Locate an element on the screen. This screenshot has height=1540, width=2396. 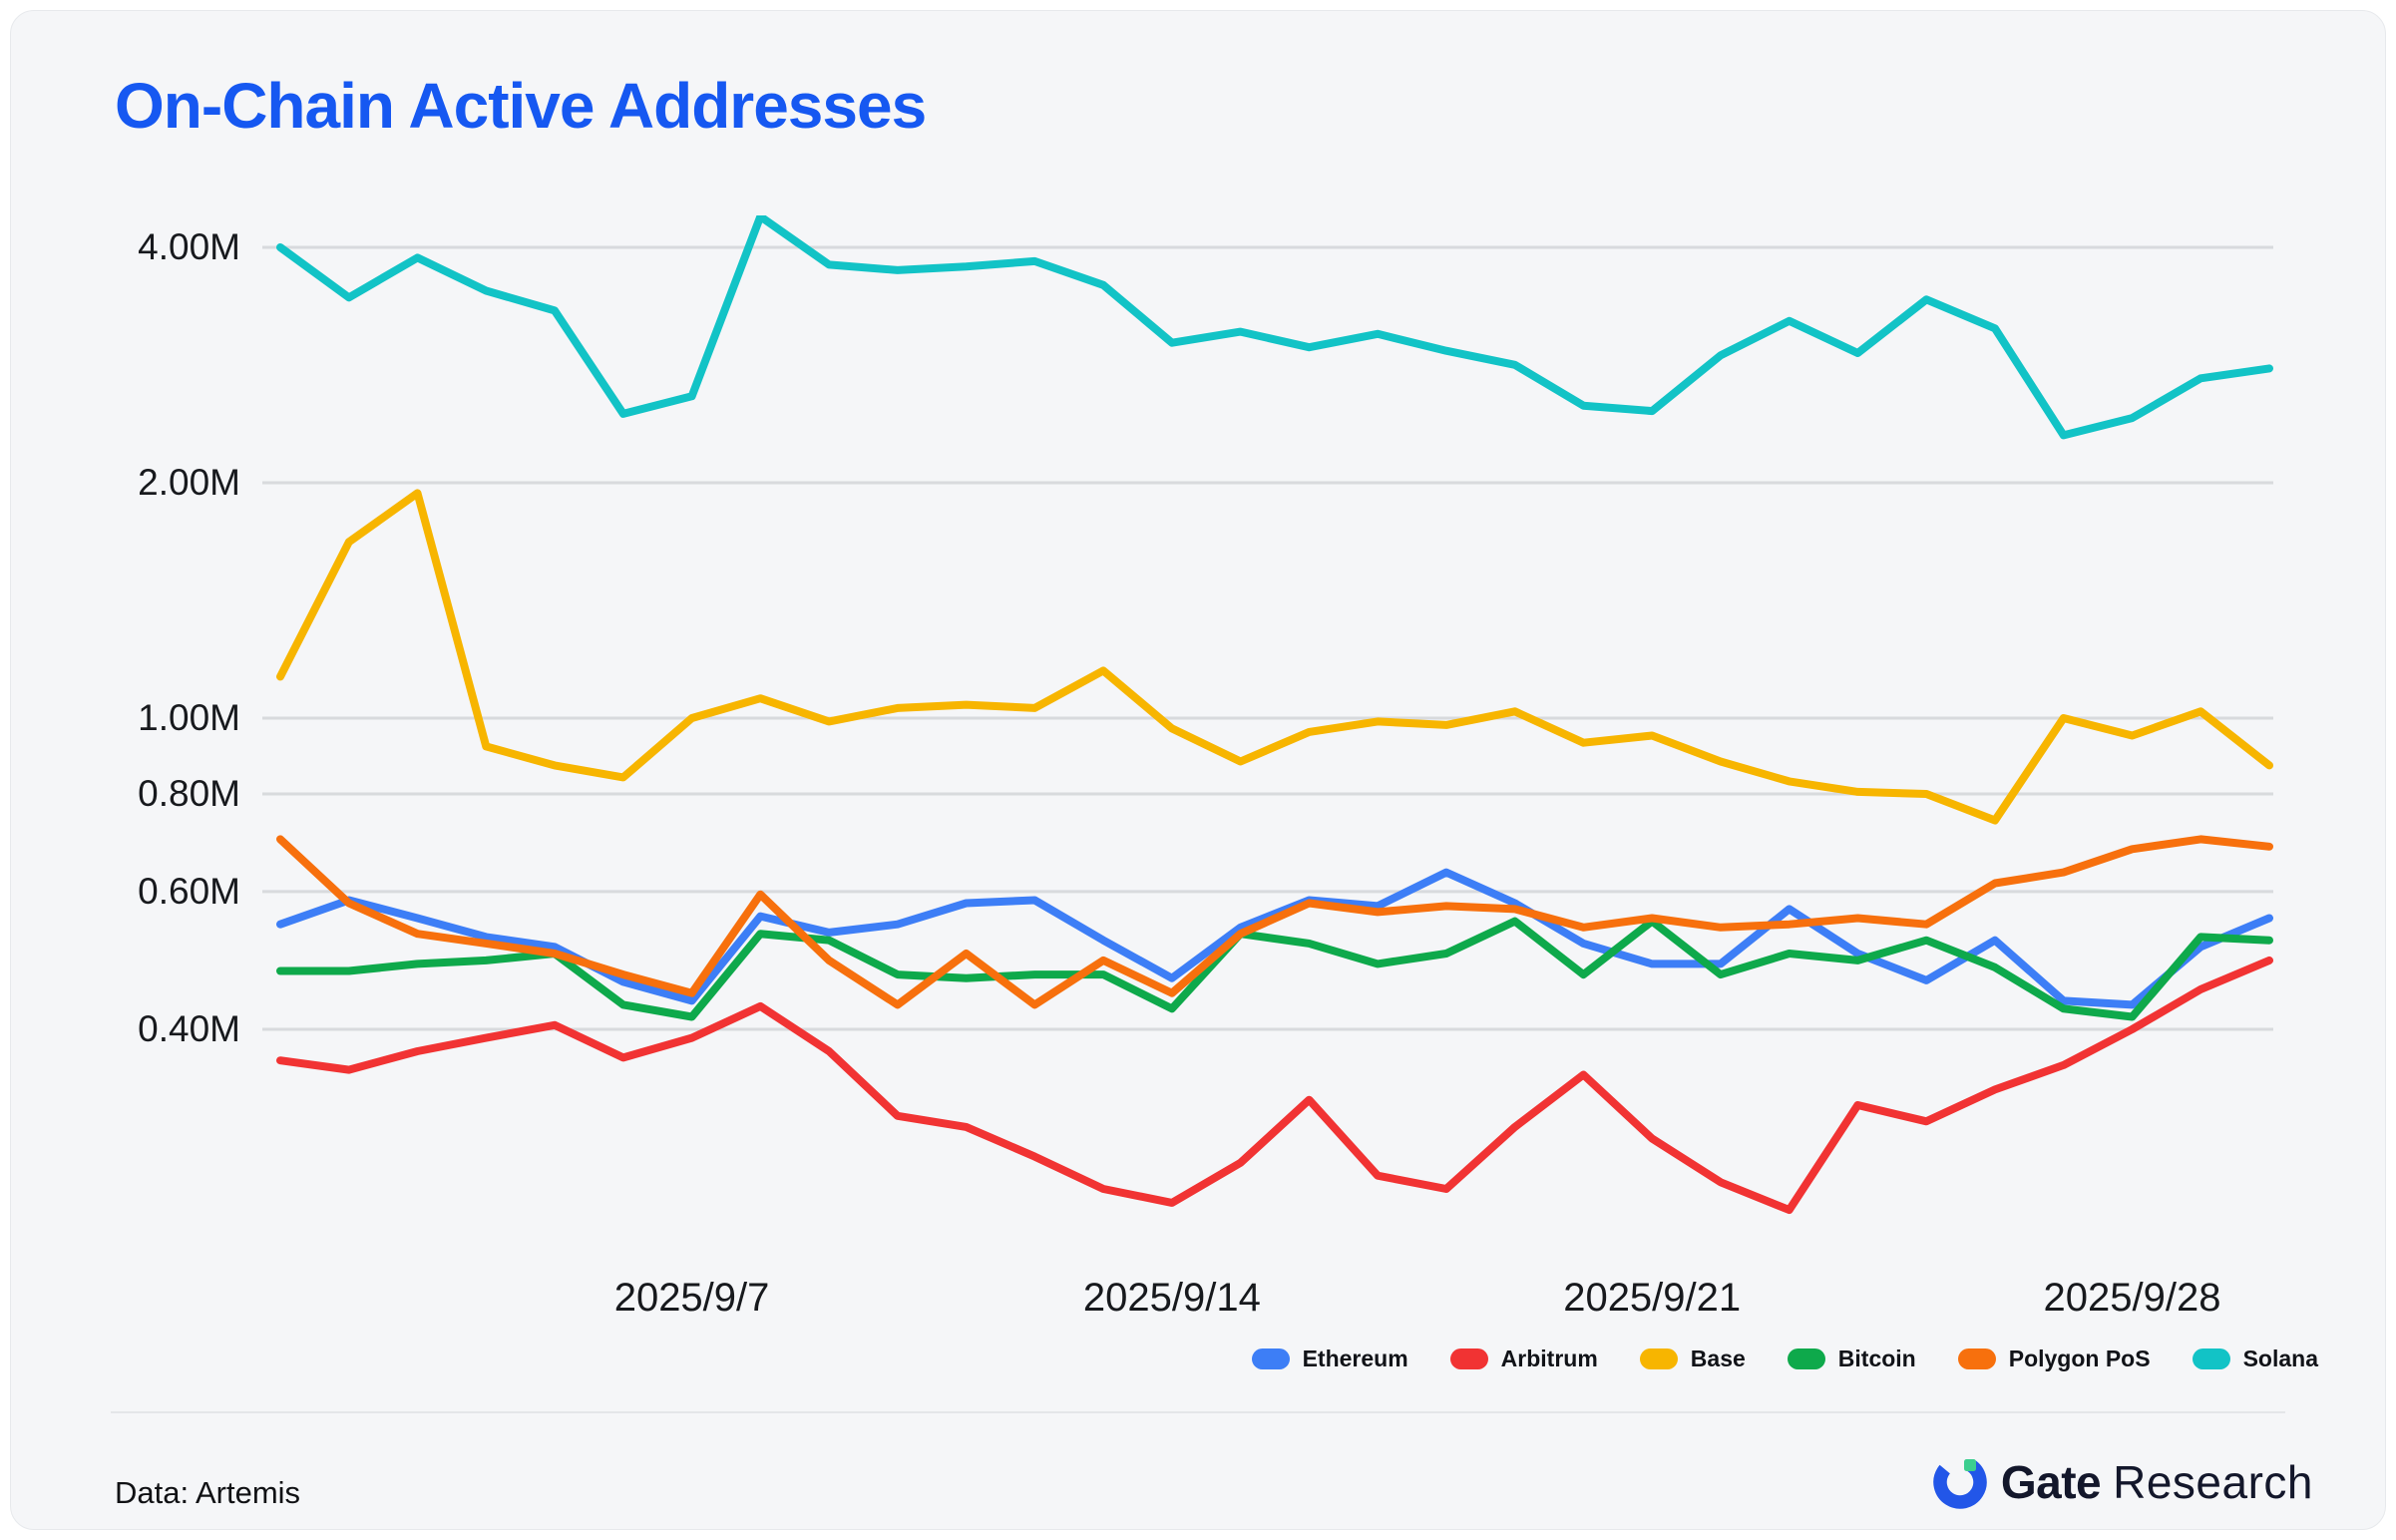
legend-label: Arbitrum is located at coordinates (1549, 1358).